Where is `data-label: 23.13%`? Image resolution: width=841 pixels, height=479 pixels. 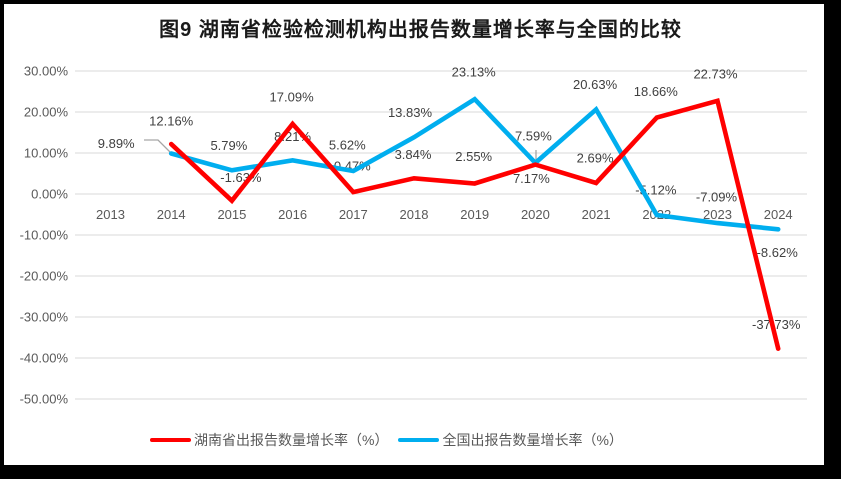 data-label: 23.13% is located at coordinates (474, 72).